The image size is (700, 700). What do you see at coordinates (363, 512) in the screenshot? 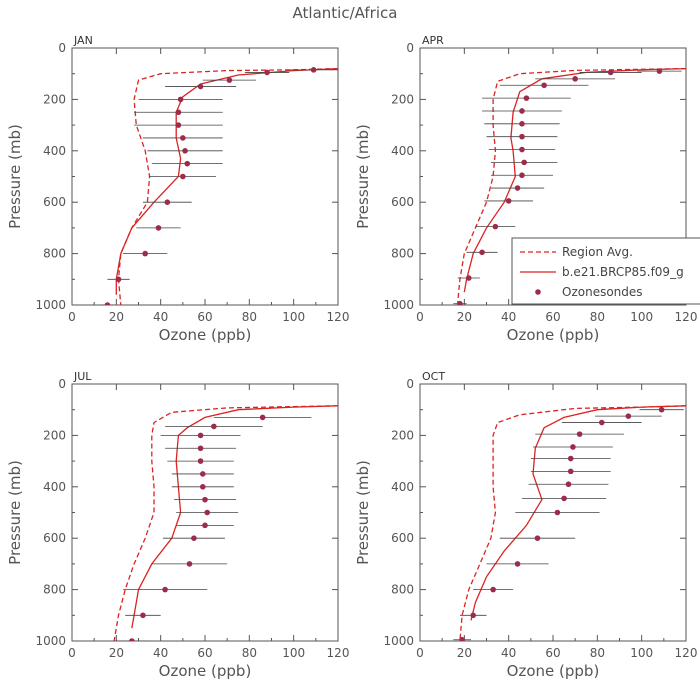
I see `y-axis-label: Pressure (mb)` at bounding box center [363, 512].